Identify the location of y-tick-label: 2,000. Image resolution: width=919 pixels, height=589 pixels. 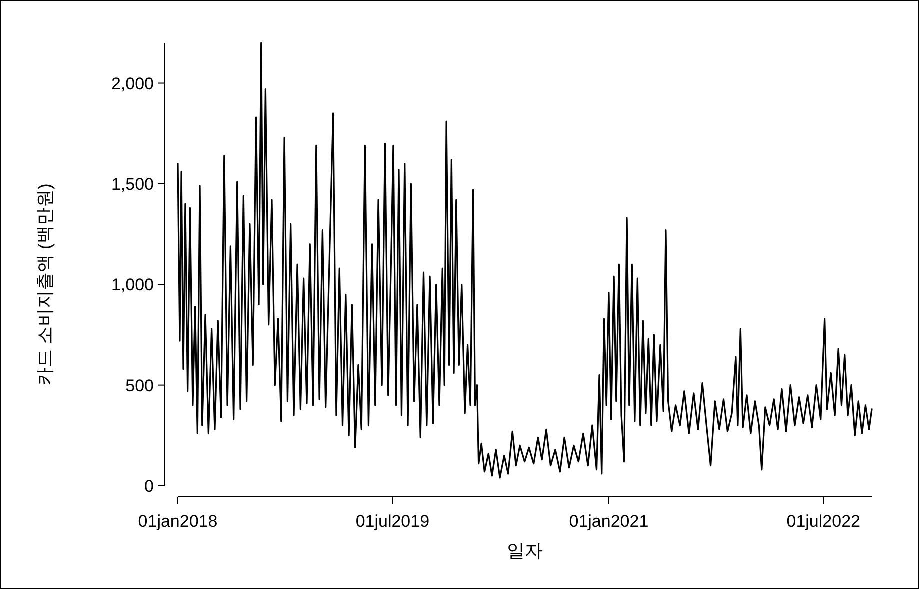
(132, 84).